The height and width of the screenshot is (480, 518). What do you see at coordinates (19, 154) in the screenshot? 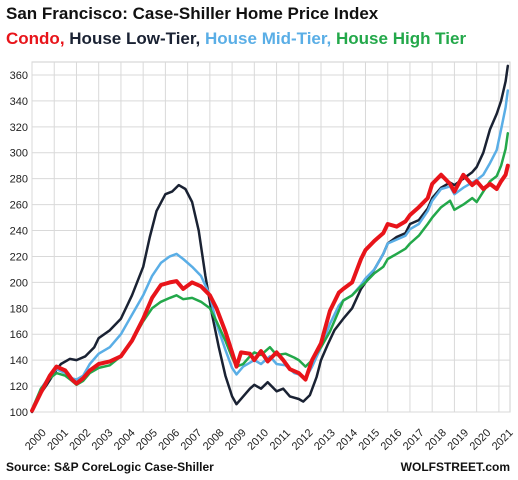
I see `y-tick-label: 300` at bounding box center [19, 154].